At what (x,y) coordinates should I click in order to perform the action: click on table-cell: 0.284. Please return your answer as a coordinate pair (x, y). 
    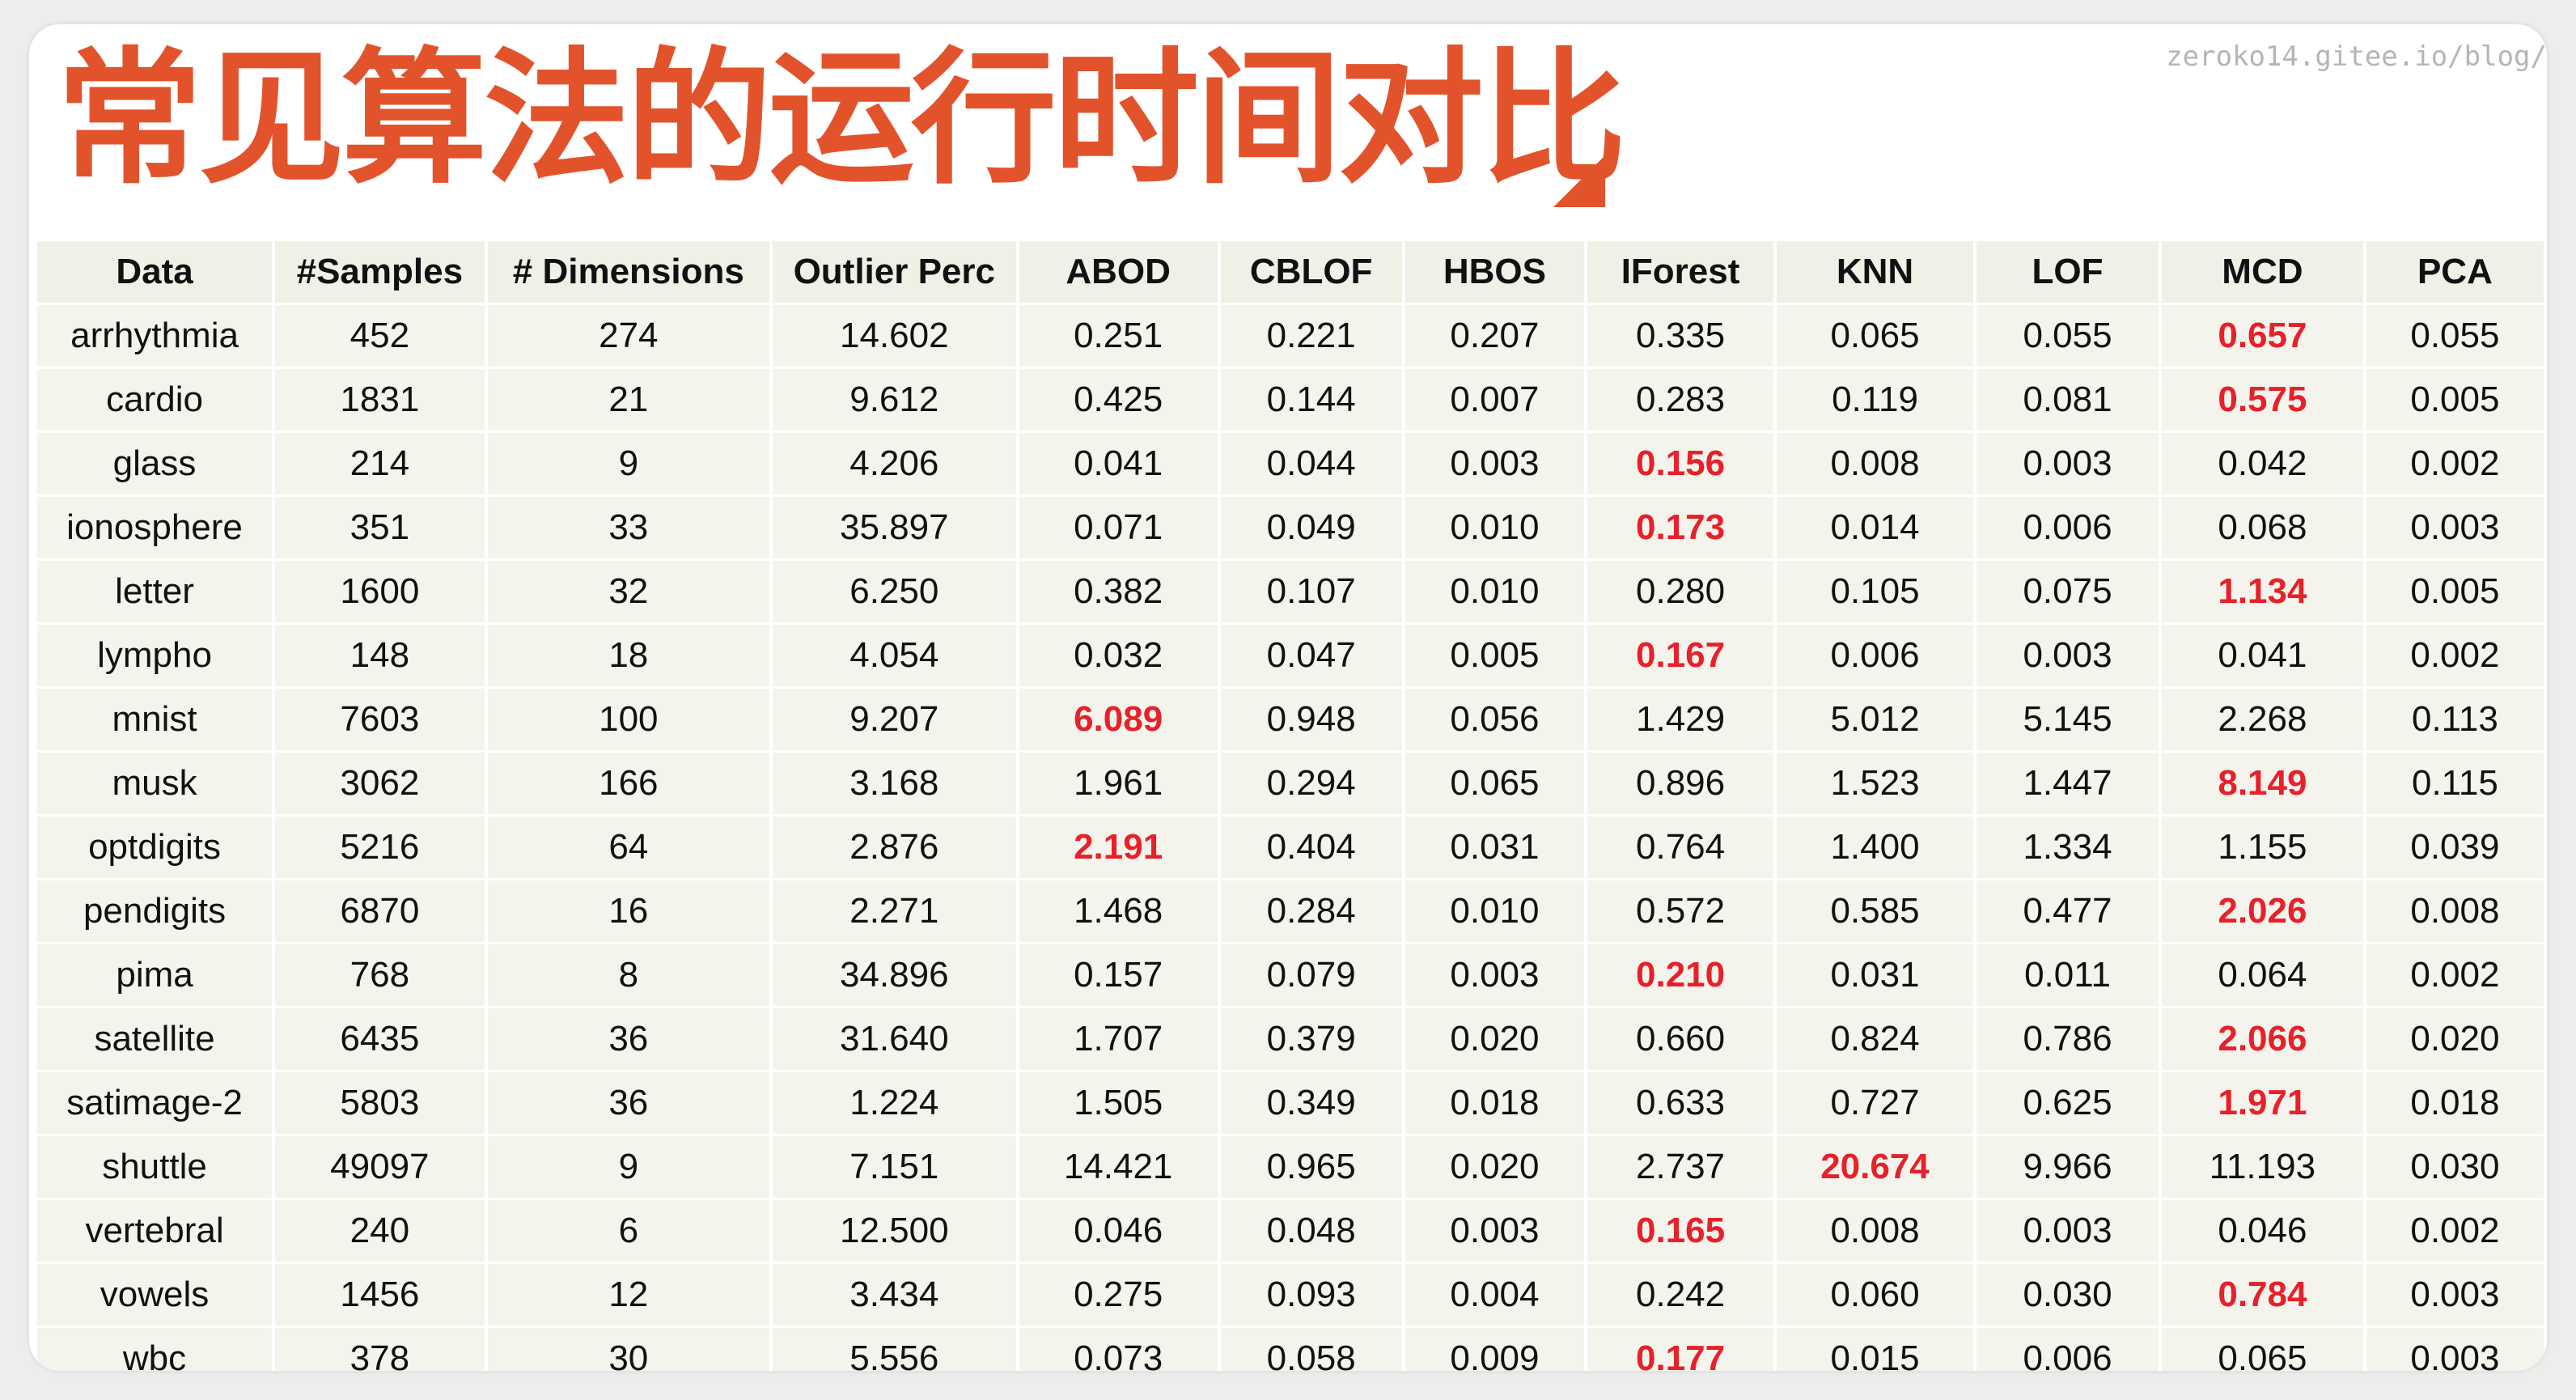
    Looking at the image, I should click on (1311, 912).